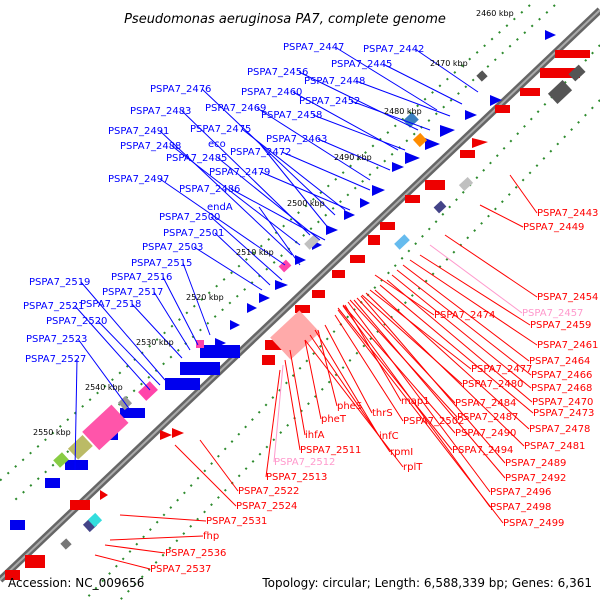  Describe the element at coordinates (59, 282) in the screenshot. I see `gene-label: PSPA7_2519` at that location.